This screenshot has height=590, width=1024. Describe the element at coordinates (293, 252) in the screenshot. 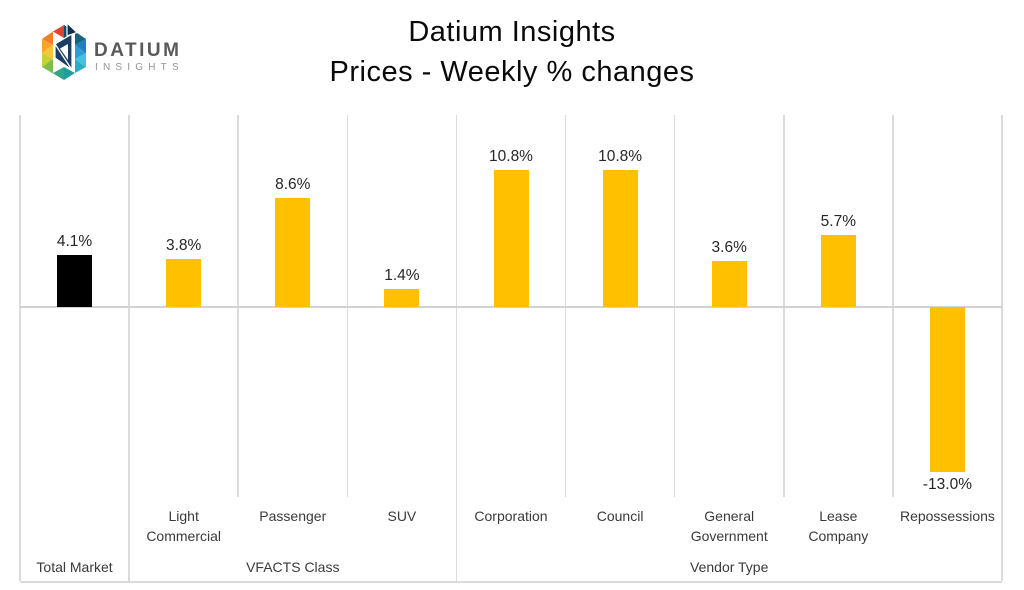

I see `bar-passenger` at that location.